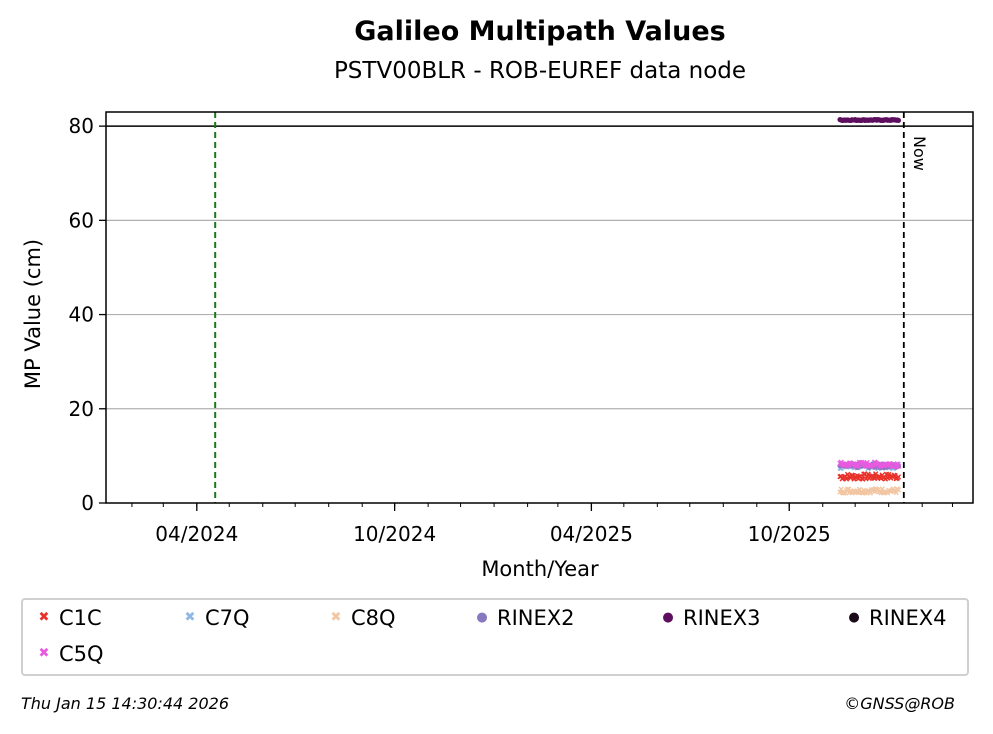 This screenshot has height=734, width=993. I want to click on legend-label: C8Q, so click(373, 618).